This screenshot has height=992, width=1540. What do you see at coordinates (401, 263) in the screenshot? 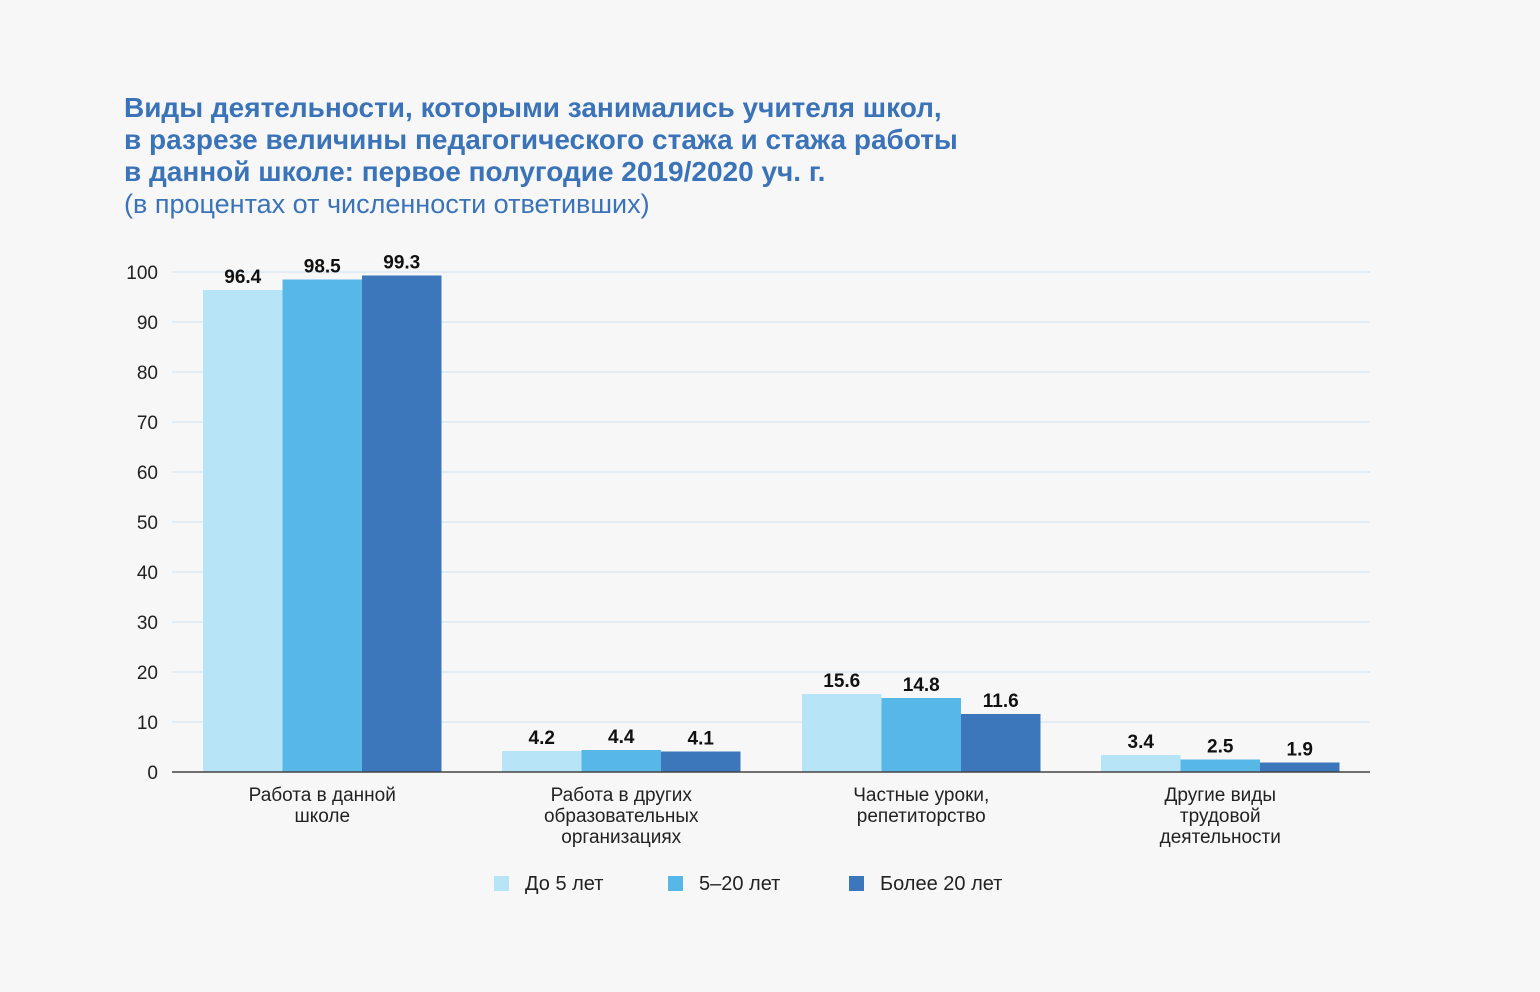
I see `data-label: 99.3` at bounding box center [401, 263].